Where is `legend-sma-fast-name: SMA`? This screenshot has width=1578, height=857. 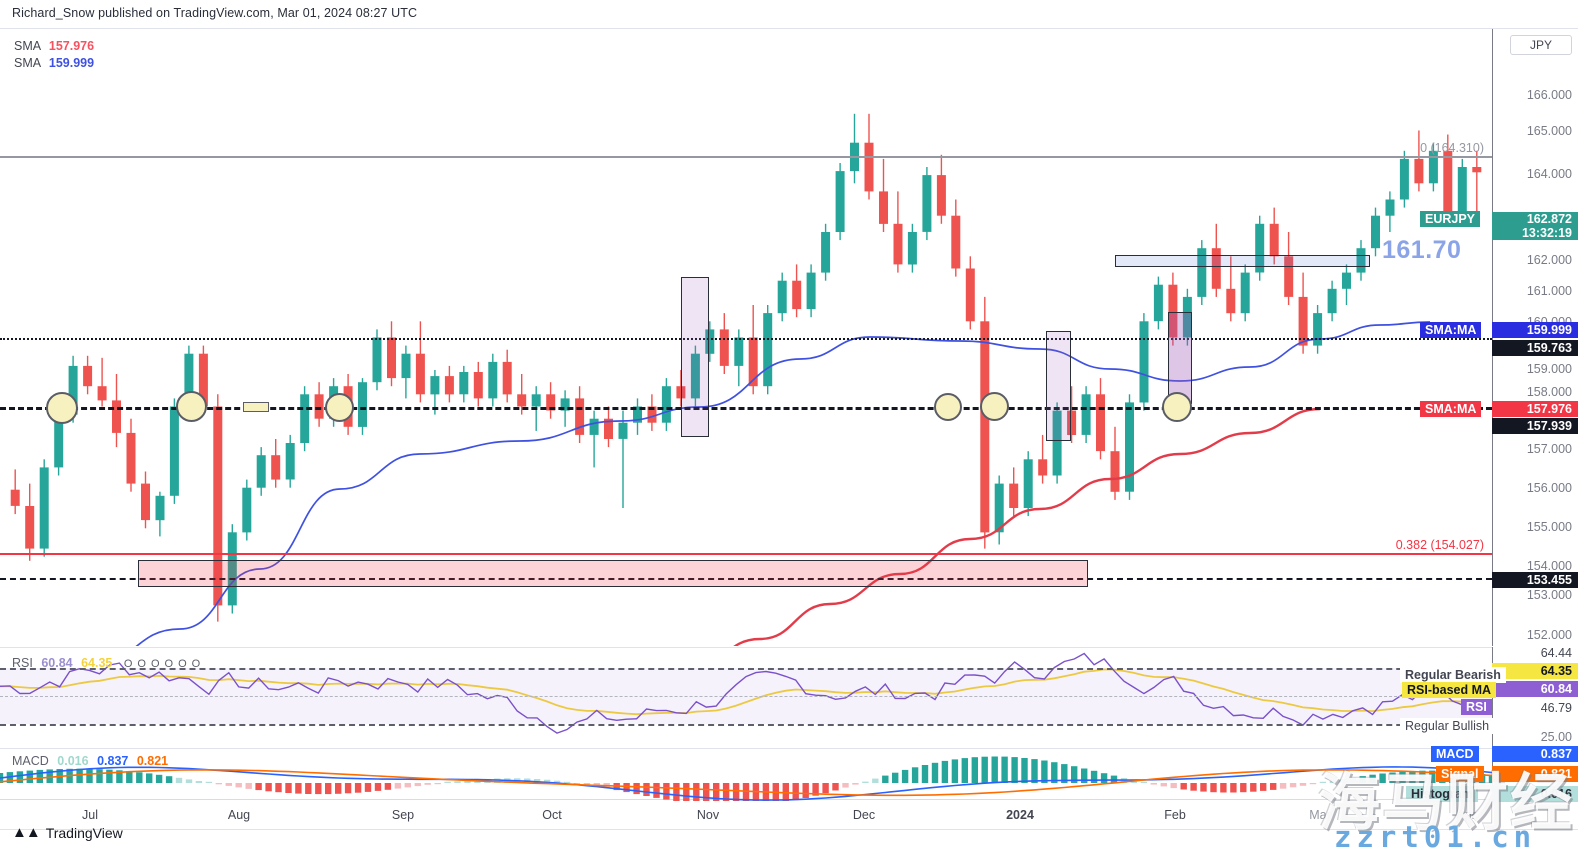
legend-sma-fast-name: SMA is located at coordinates (27, 46).